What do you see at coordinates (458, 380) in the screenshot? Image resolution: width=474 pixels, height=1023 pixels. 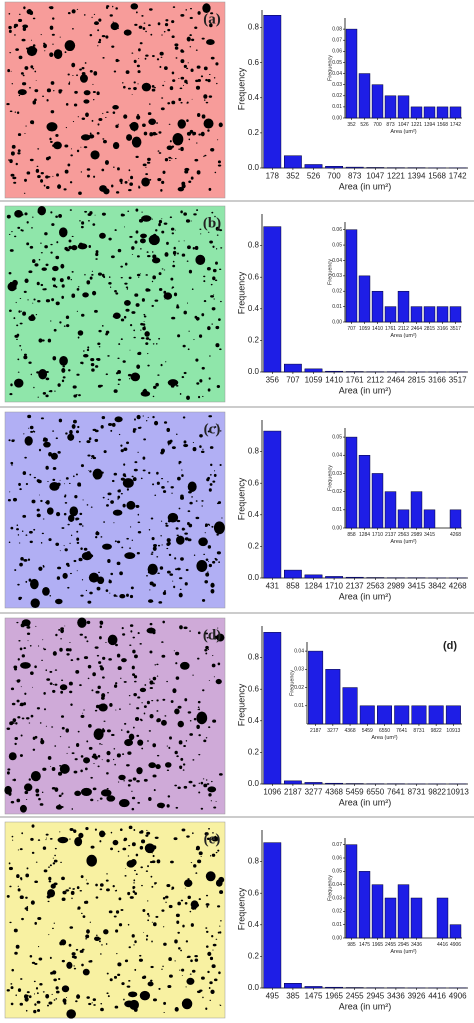 I see `x-tick-label: 3517` at bounding box center [458, 380].